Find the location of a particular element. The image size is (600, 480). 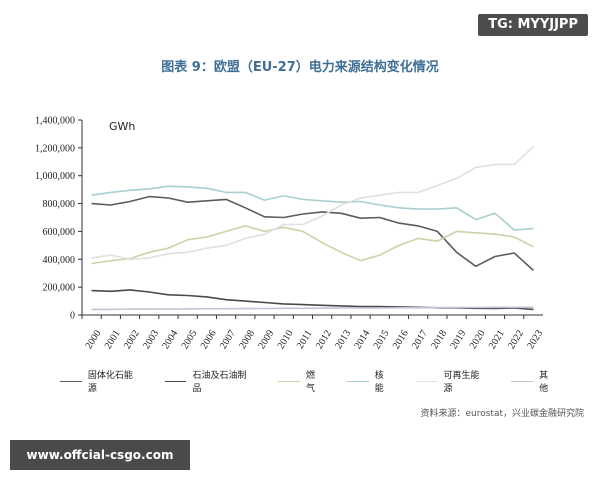

x-tick-label: 2007 is located at coordinates (228, 339).